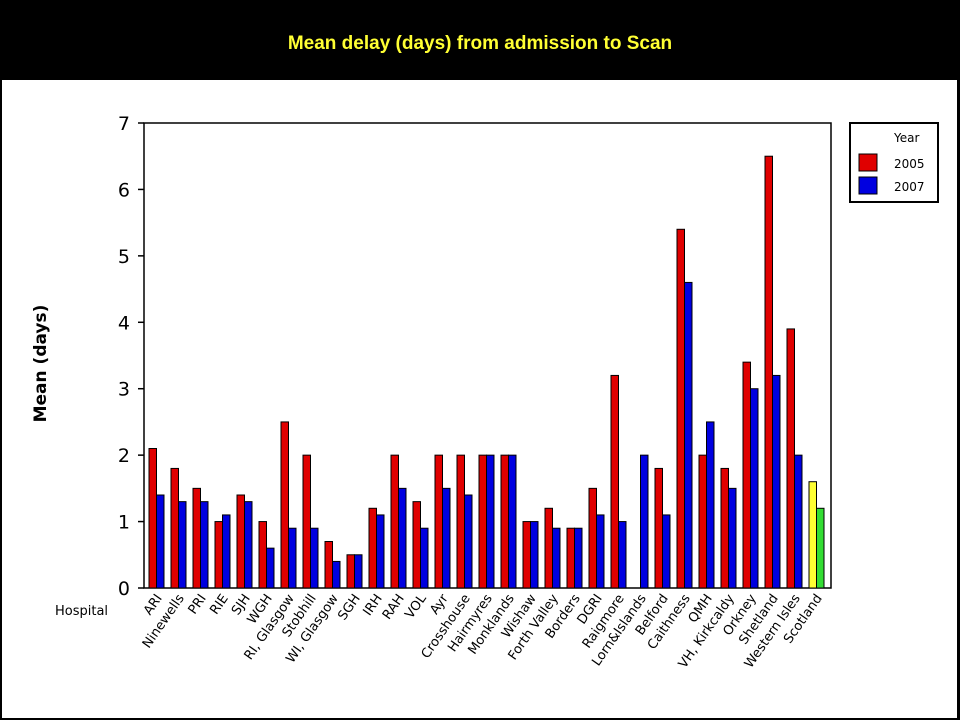 The height and width of the screenshot is (720, 960). I want to click on legend: Year 2005 2007, so click(894, 162).